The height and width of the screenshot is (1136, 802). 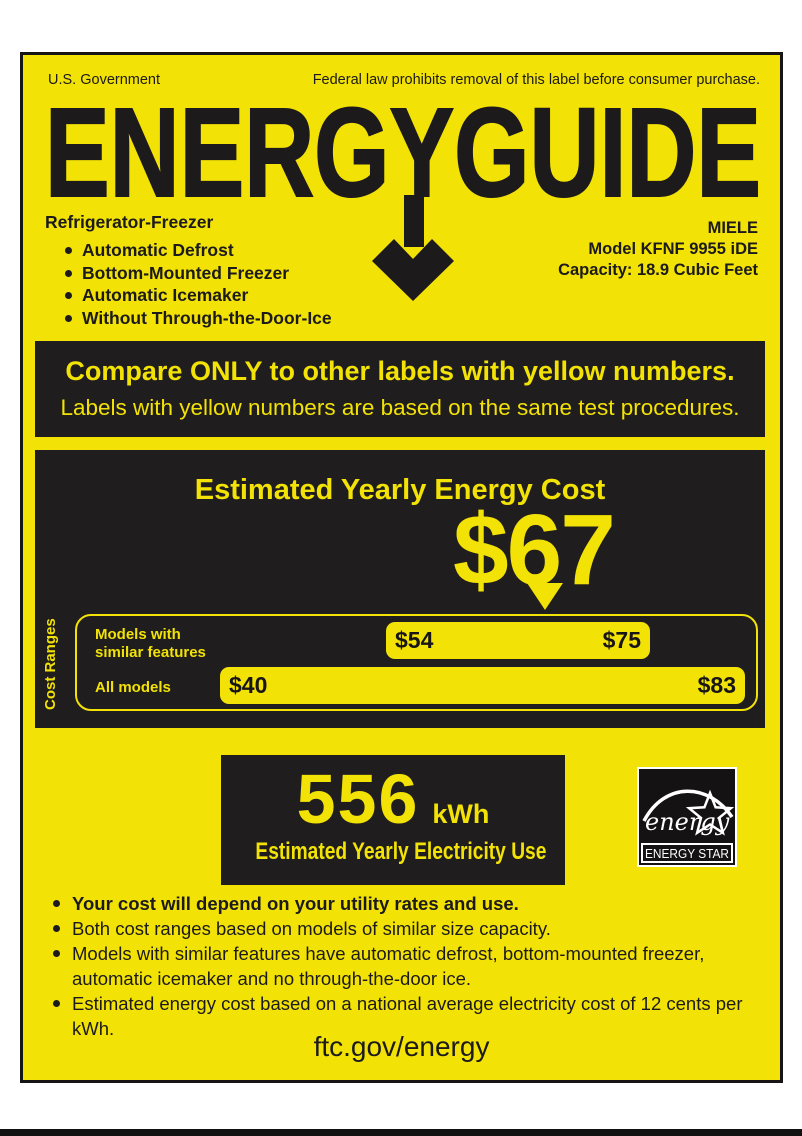 I want to click on usage-caption: Estimated Yearly Electricity Use, so click(x=401, y=851).